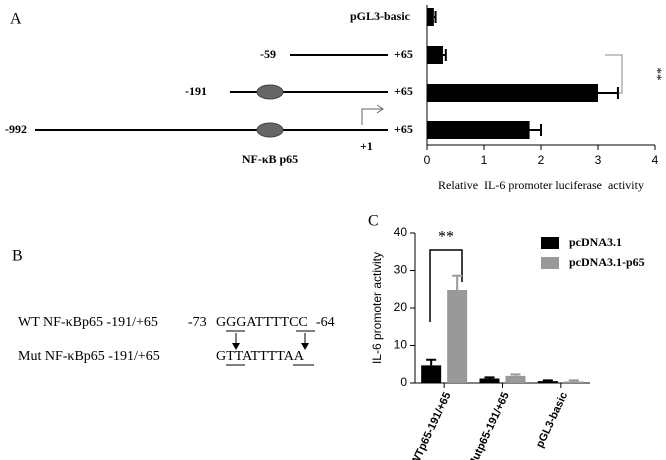 The image size is (666, 460). I want to click on panel-label: A, so click(16, 19).